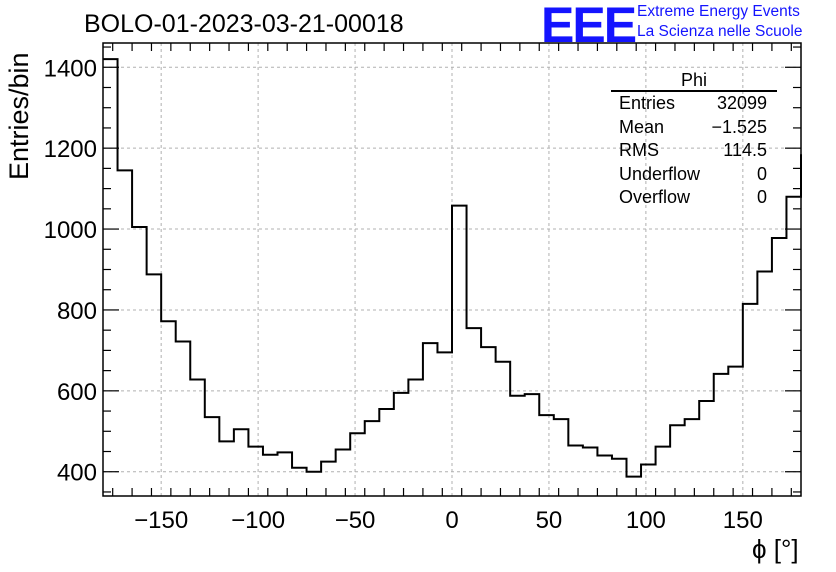 The width and height of the screenshot is (836, 572). What do you see at coordinates (775, 549) in the screenshot?
I see `x-axis-label: ϕ [°]` at bounding box center [775, 549].